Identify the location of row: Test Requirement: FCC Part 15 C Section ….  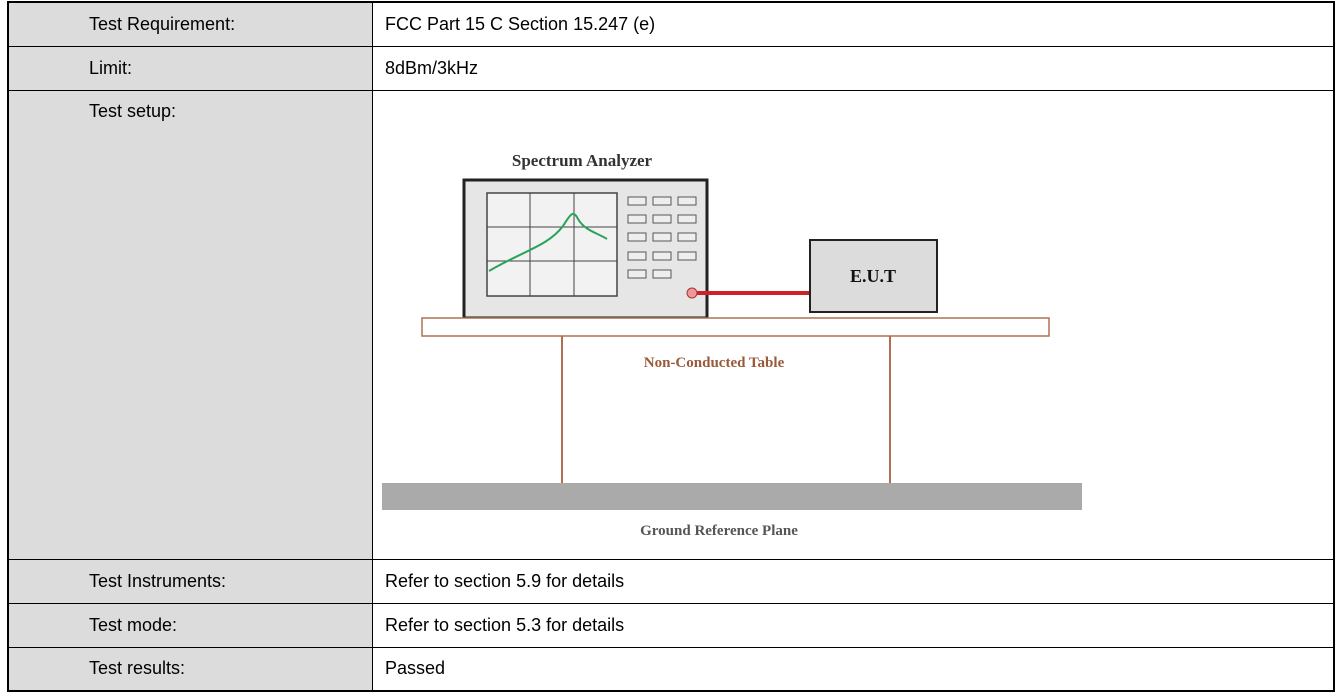
(671, 24).